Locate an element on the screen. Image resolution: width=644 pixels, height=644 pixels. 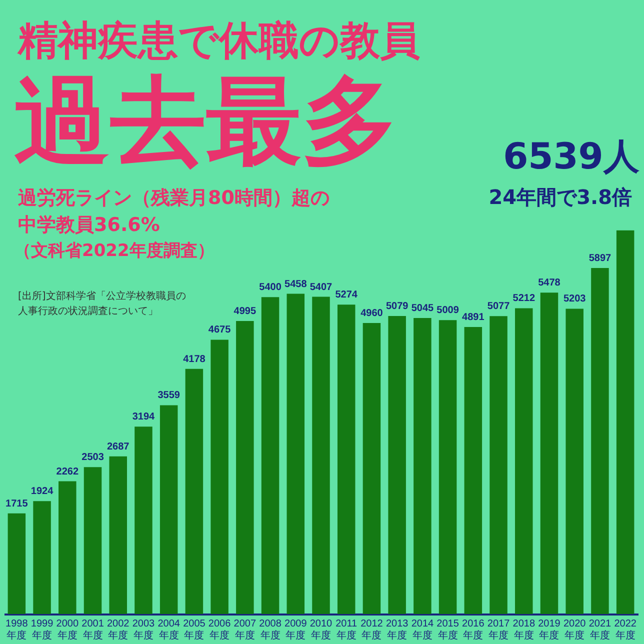
data-label: 5203 is located at coordinates (574, 299).